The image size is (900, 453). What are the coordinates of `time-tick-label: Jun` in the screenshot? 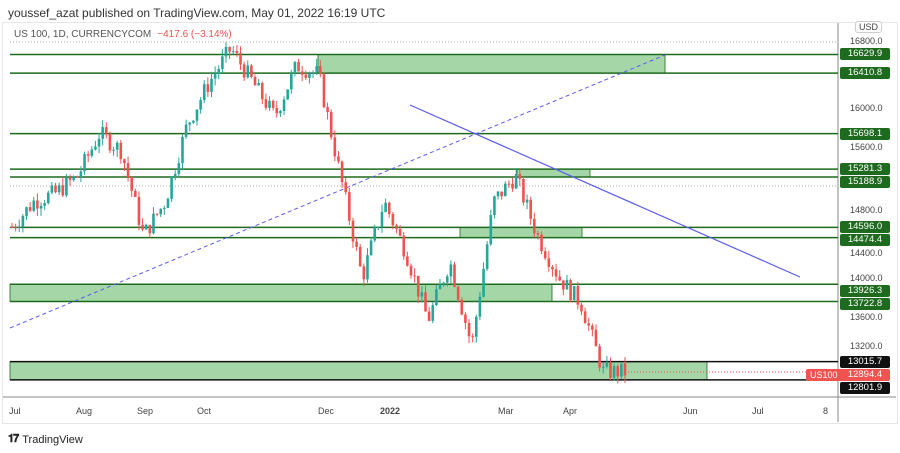 It's located at (690, 411).